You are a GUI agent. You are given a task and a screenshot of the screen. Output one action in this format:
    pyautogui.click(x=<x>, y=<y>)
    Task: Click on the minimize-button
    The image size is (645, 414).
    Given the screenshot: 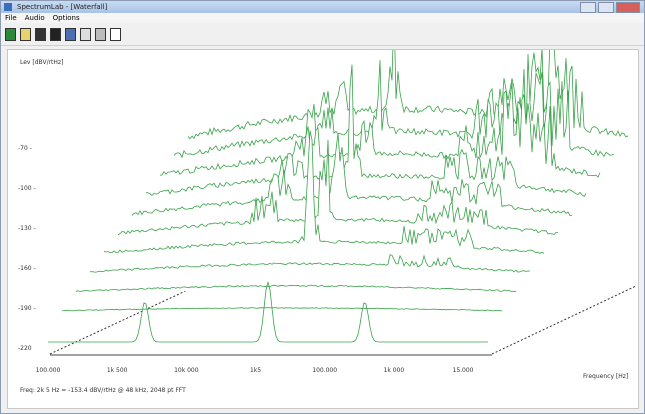 What is the action you would take?
    pyautogui.click(x=588, y=7)
    